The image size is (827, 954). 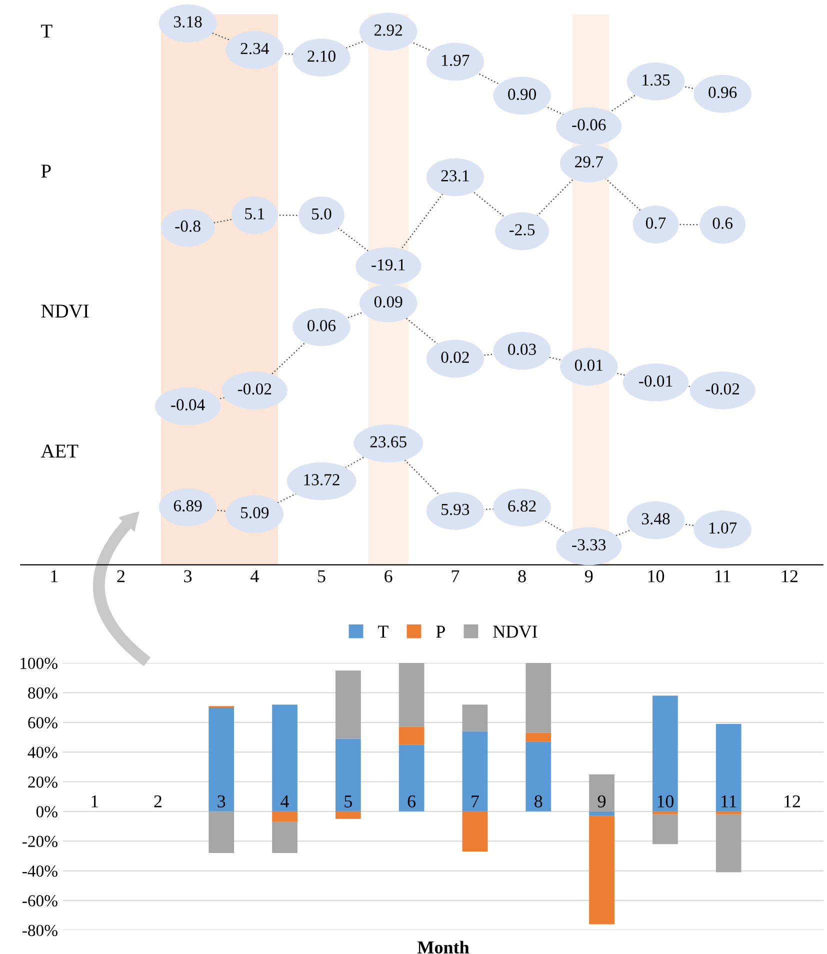 I want to click on data-label: 2.92, so click(x=388, y=30).